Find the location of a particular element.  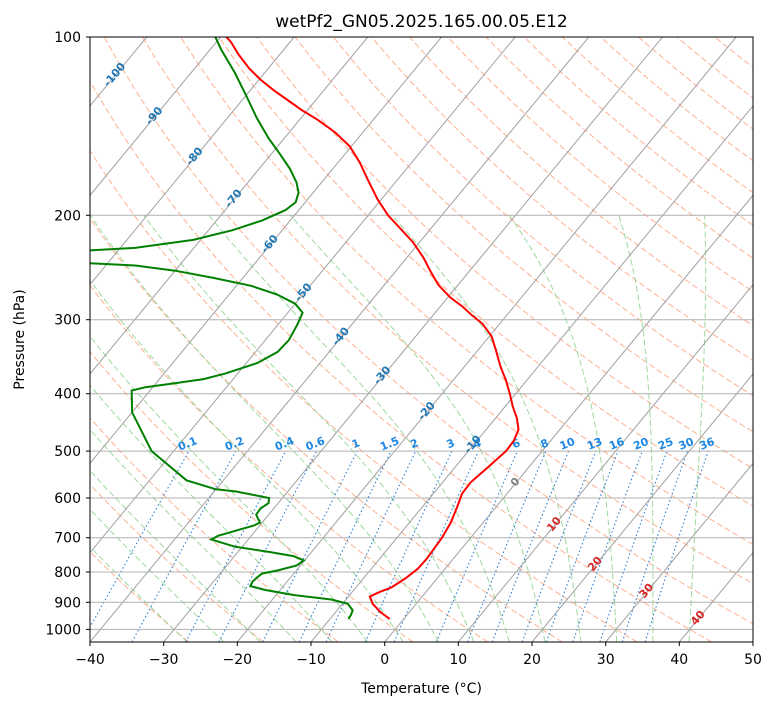

x-tick-label: −10 is located at coordinates (311, 660).